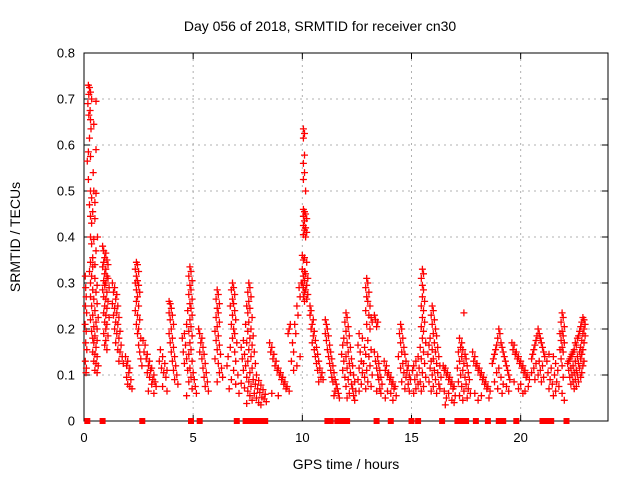 The image size is (640, 480). I want to click on x-axis-label: GPS time / hours, so click(346, 464).